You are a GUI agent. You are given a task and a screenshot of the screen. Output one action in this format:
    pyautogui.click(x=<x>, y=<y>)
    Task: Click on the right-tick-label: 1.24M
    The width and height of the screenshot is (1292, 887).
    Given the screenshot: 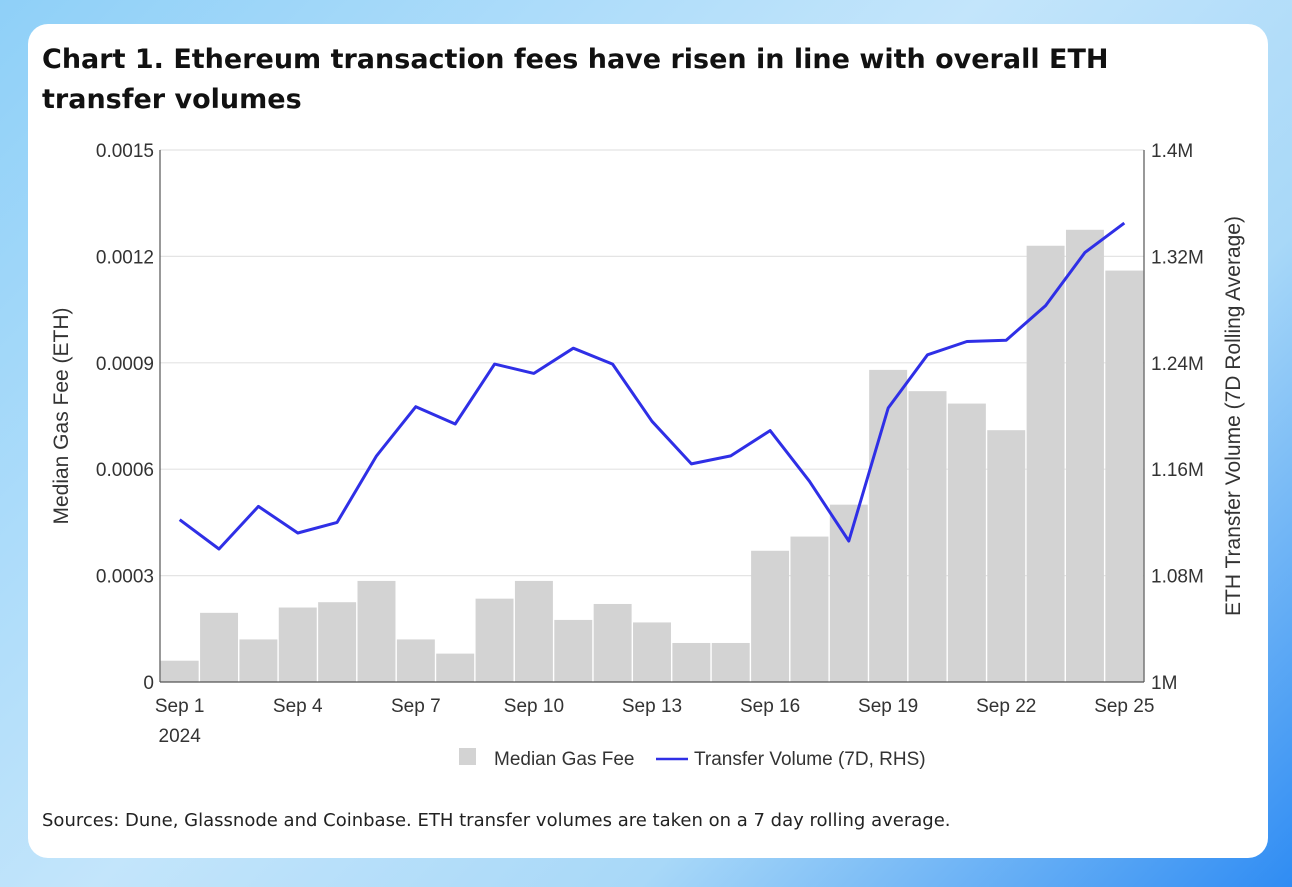 What is the action you would take?
    pyautogui.click(x=1177, y=364)
    